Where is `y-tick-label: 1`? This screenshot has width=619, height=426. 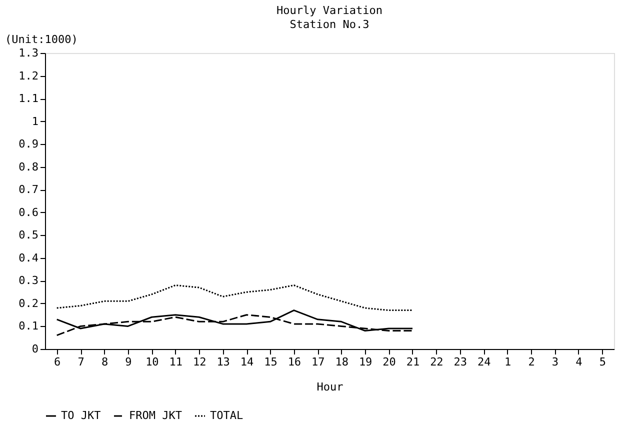 y-tick-label: 1 is located at coordinates (35, 121).